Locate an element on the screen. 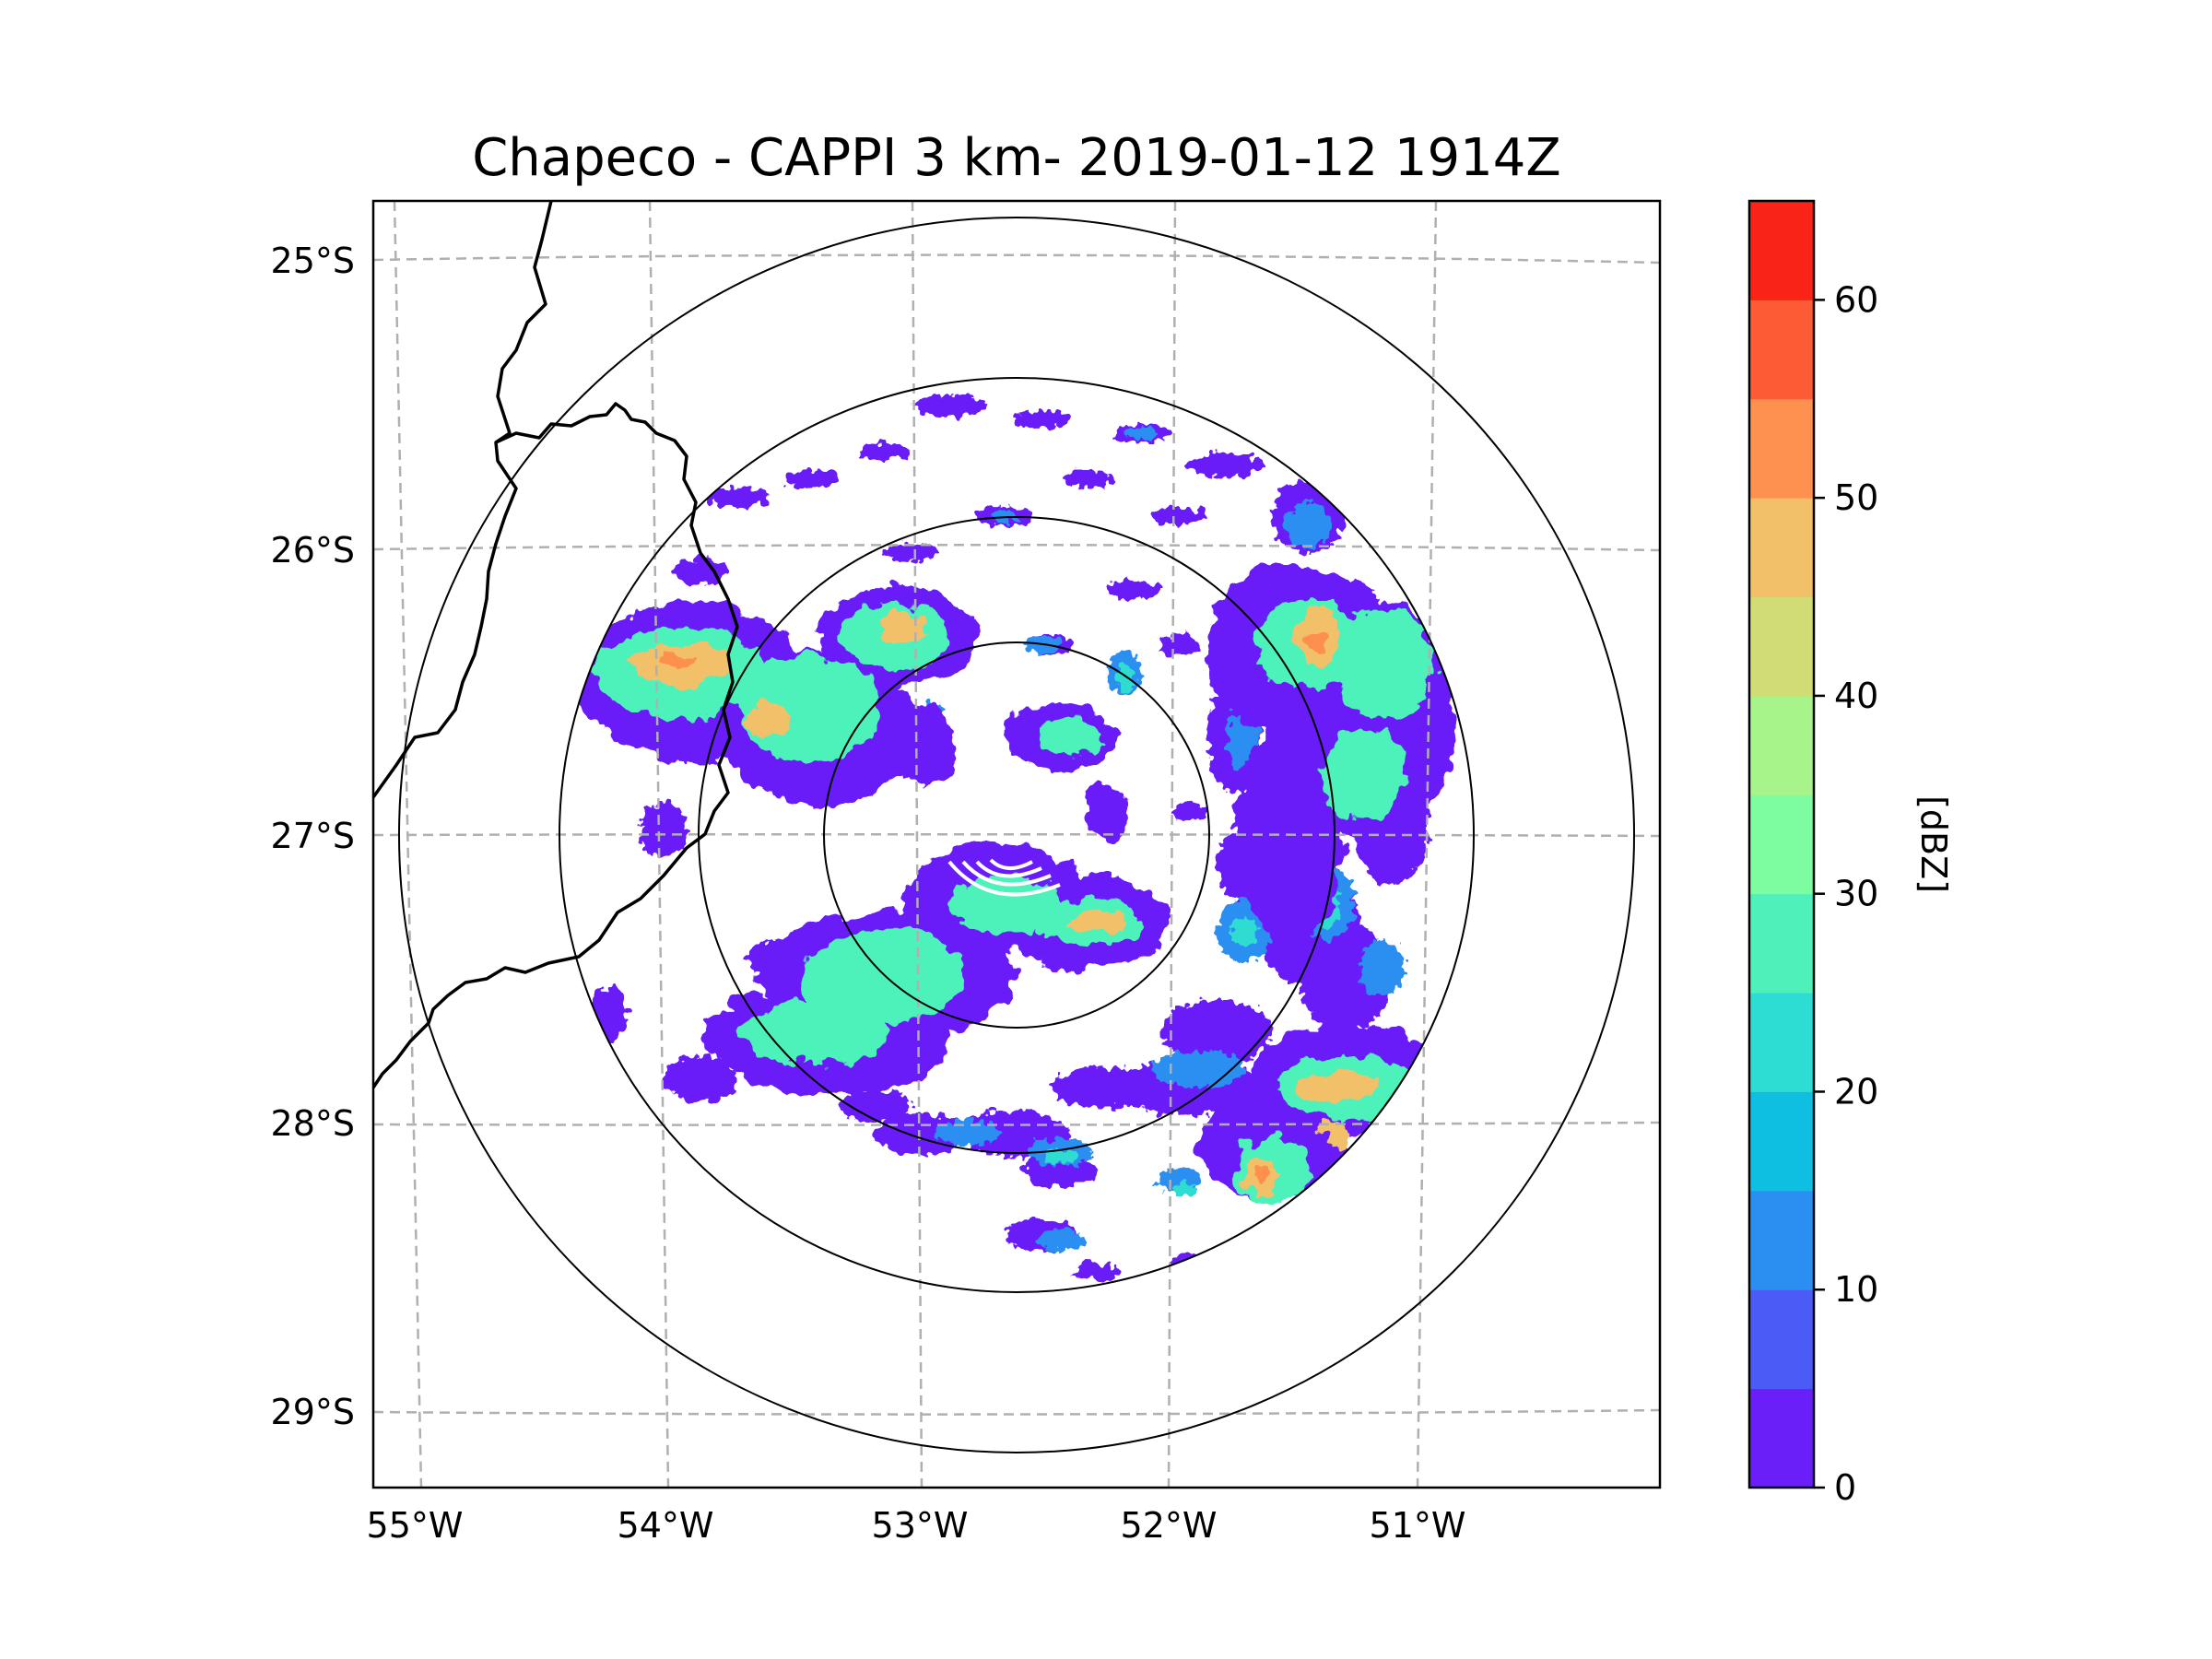 This screenshot has width=2212, height=1659. storm-layer-50dbz is located at coordinates (993, 905).